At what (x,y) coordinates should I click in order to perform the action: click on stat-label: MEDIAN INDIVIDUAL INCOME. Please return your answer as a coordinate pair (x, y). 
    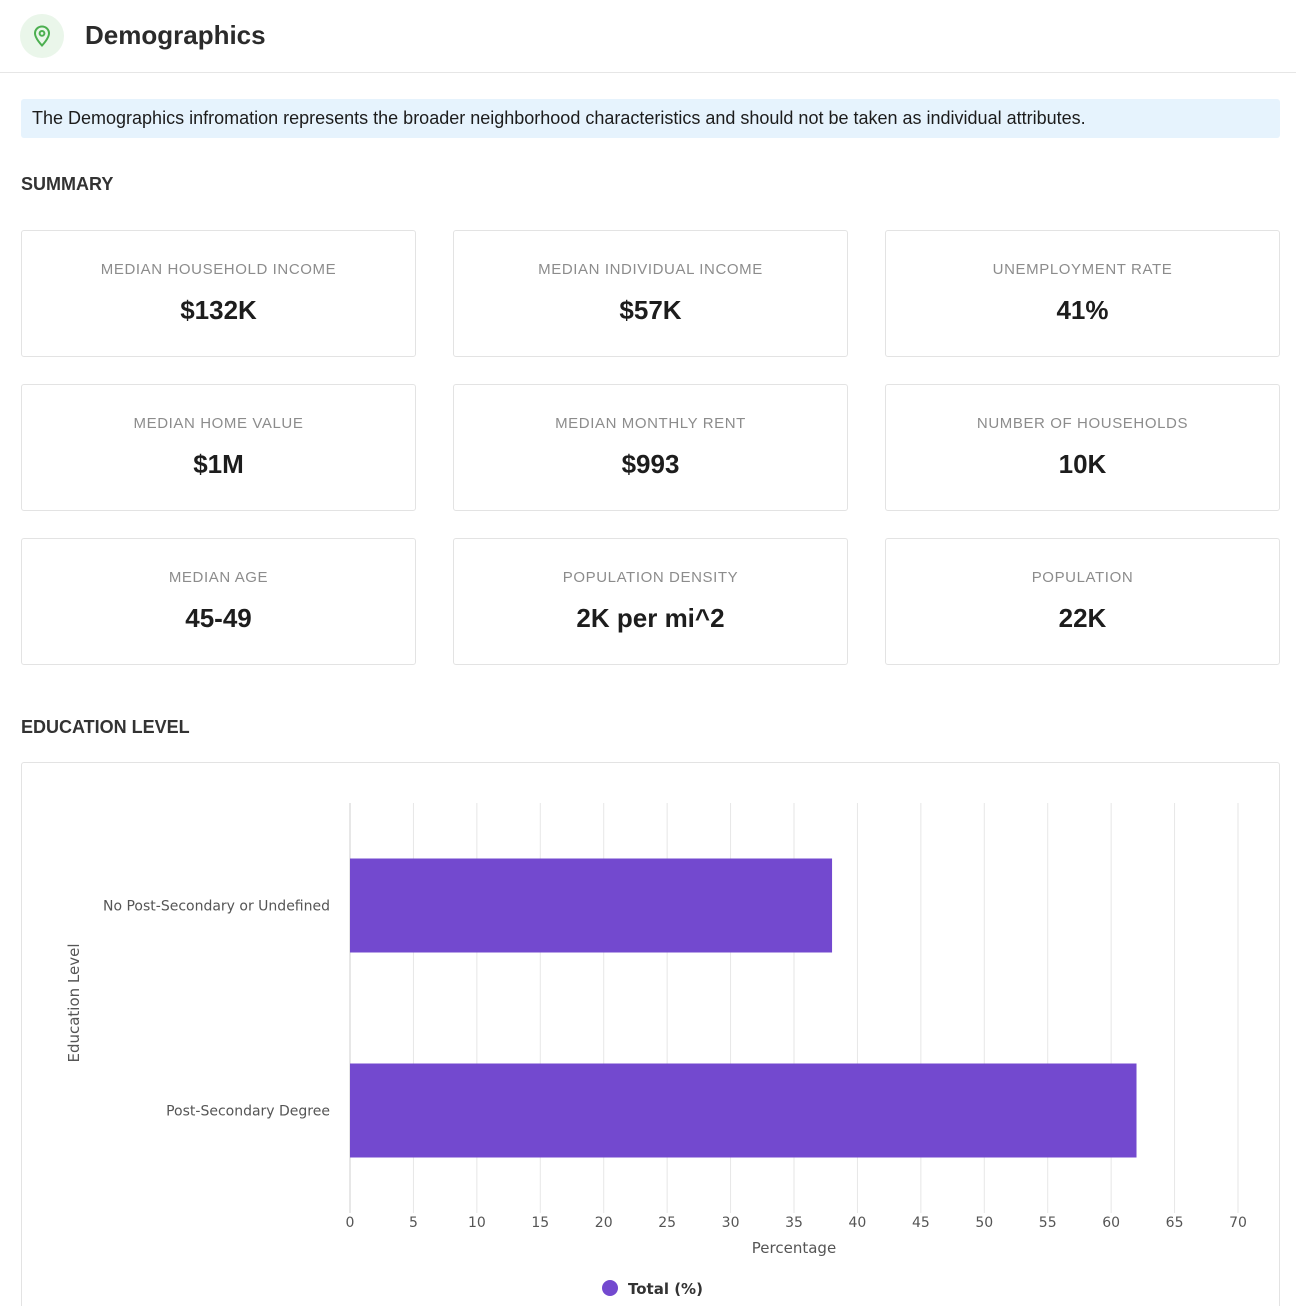
    Looking at the image, I should click on (650, 269).